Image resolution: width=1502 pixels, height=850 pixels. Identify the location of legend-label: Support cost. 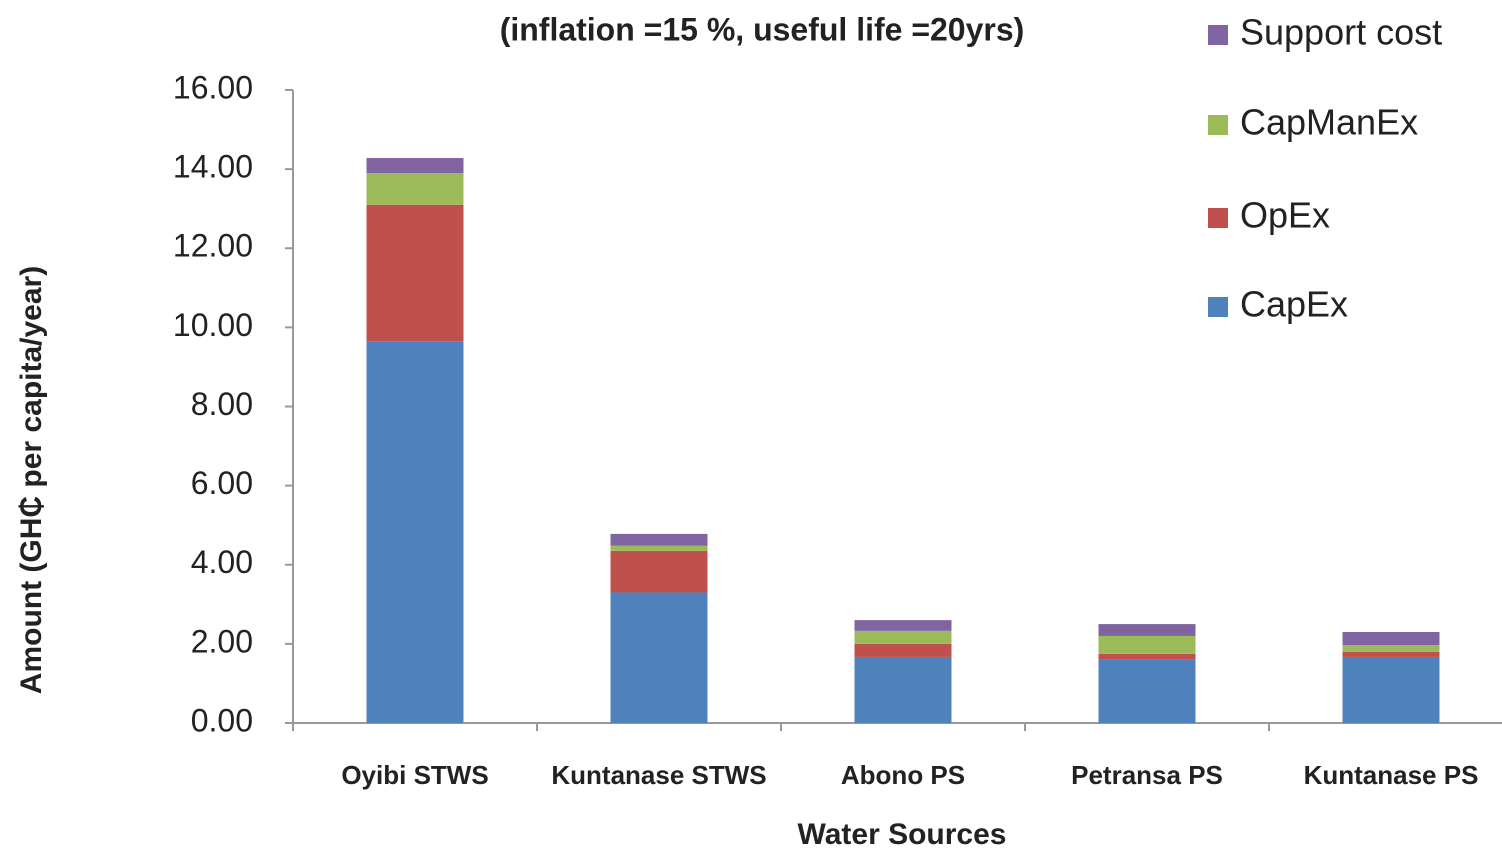
(1341, 32).